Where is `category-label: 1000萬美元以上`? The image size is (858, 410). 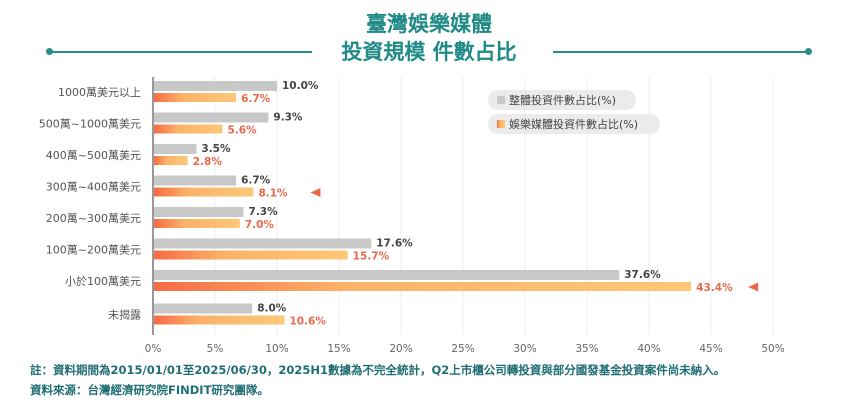
category-label: 1000萬美元以上 is located at coordinates (99, 92).